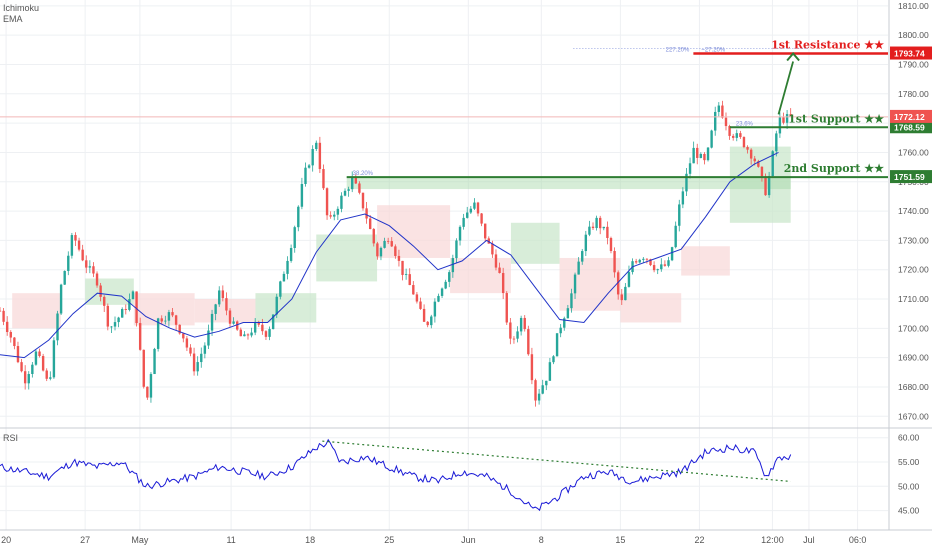  What do you see at coordinates (85, 540) in the screenshot?
I see `time-tick-label: 27` at bounding box center [85, 540].